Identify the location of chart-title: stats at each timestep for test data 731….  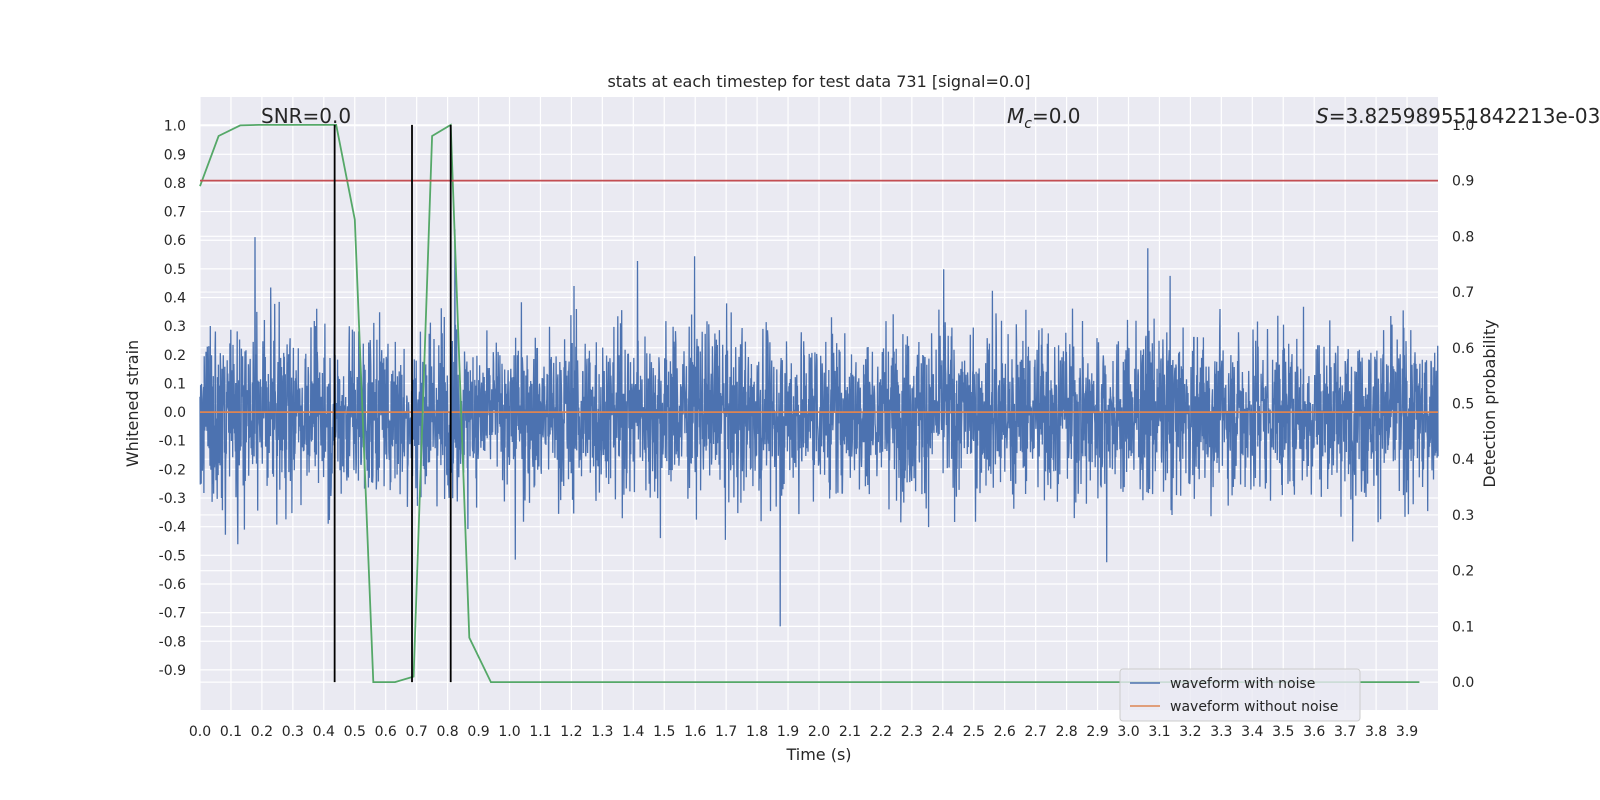
(818, 81).